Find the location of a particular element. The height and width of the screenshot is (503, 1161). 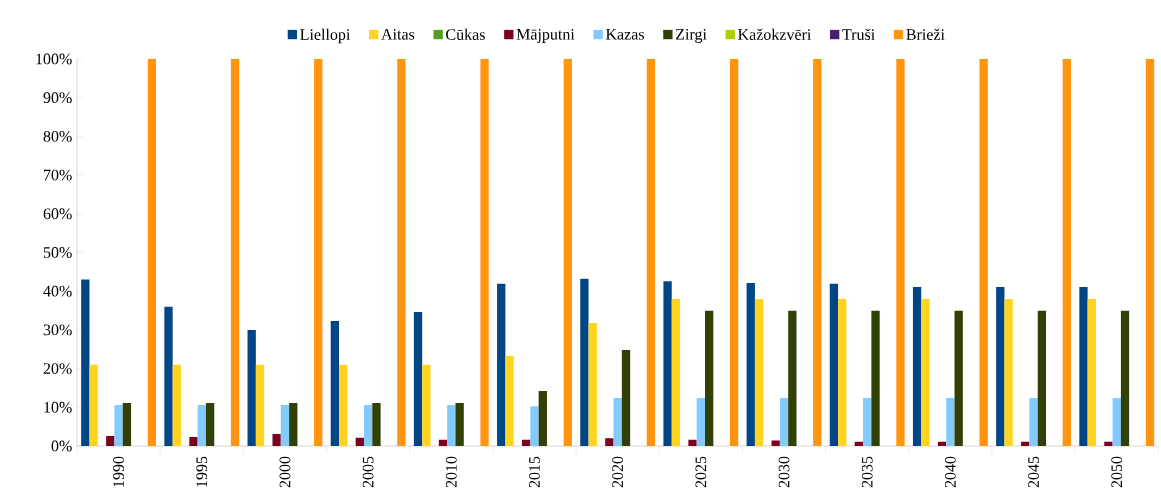

legend-label: Zirgi is located at coordinates (691, 35).